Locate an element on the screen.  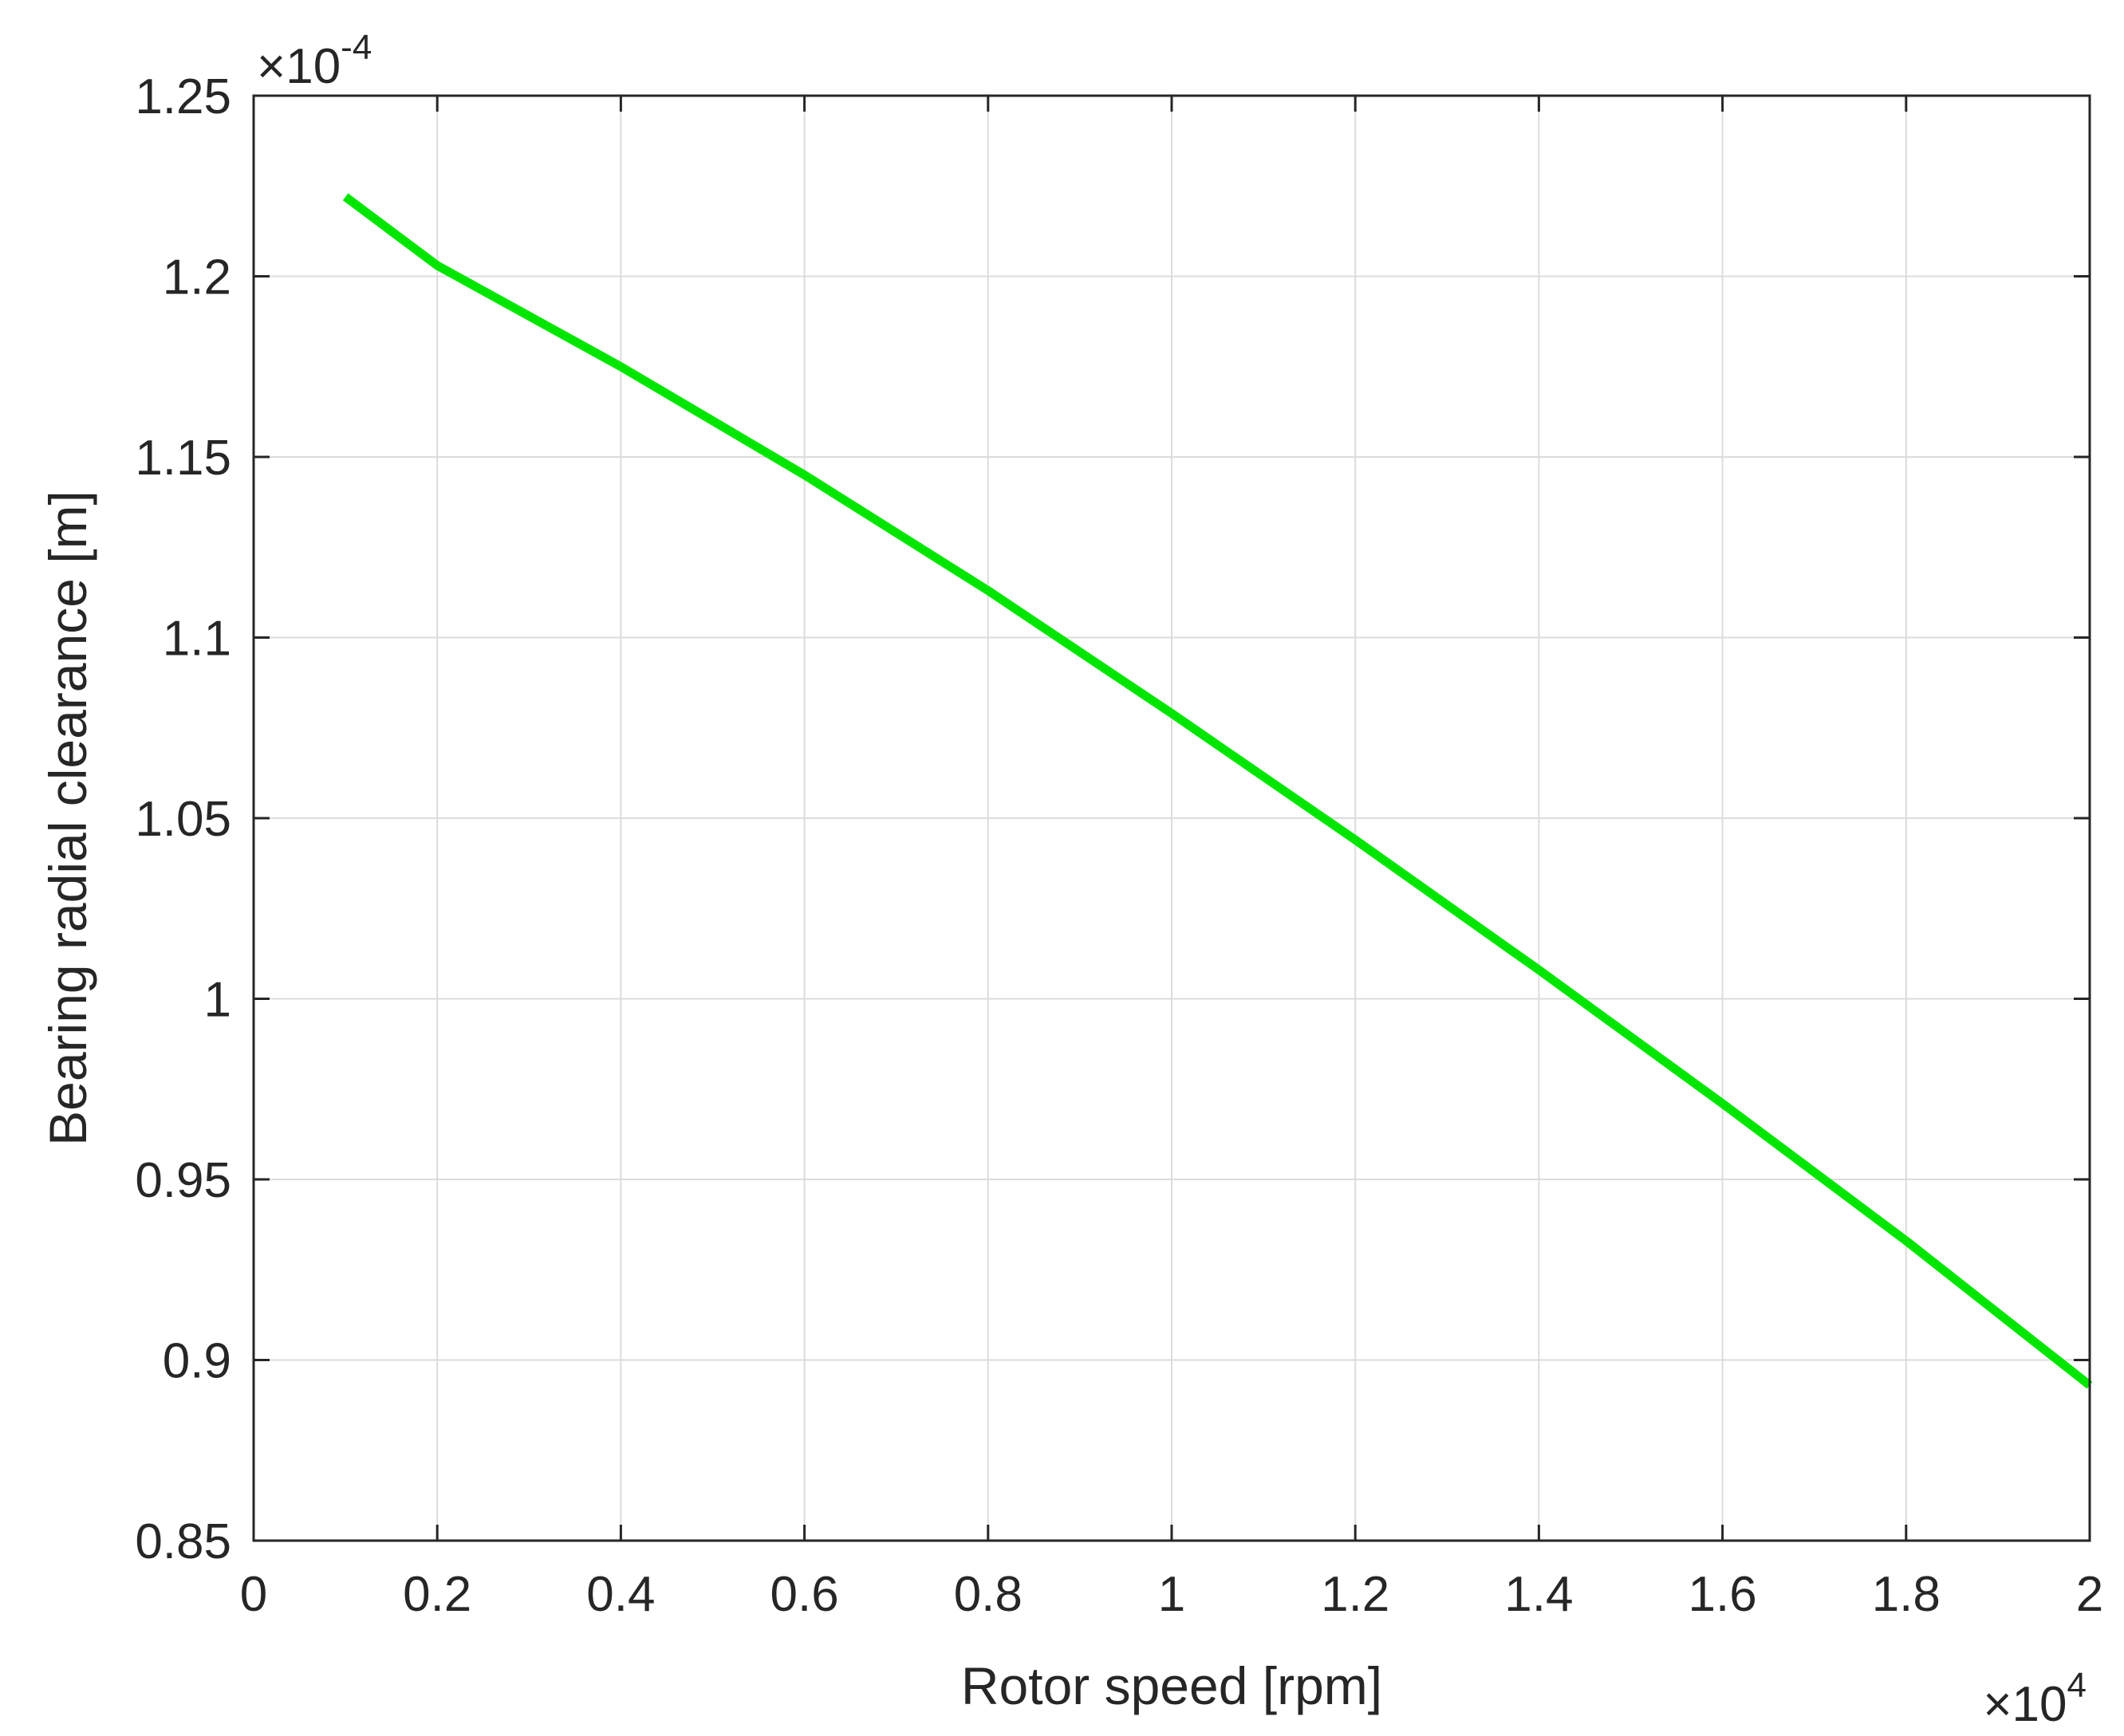
y-tick-label: 0.85 is located at coordinates (183, 1542).